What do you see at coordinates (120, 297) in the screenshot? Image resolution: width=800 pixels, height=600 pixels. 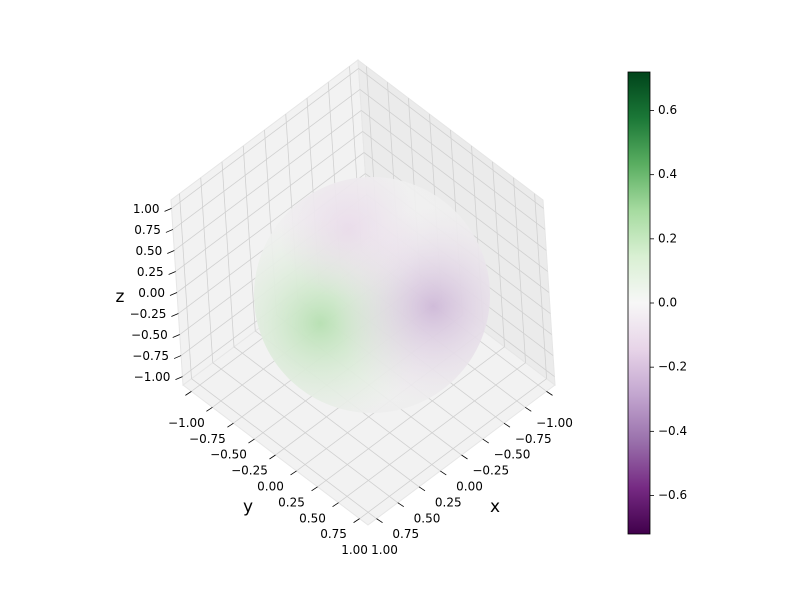 I see `z-axis-label: z` at bounding box center [120, 297].